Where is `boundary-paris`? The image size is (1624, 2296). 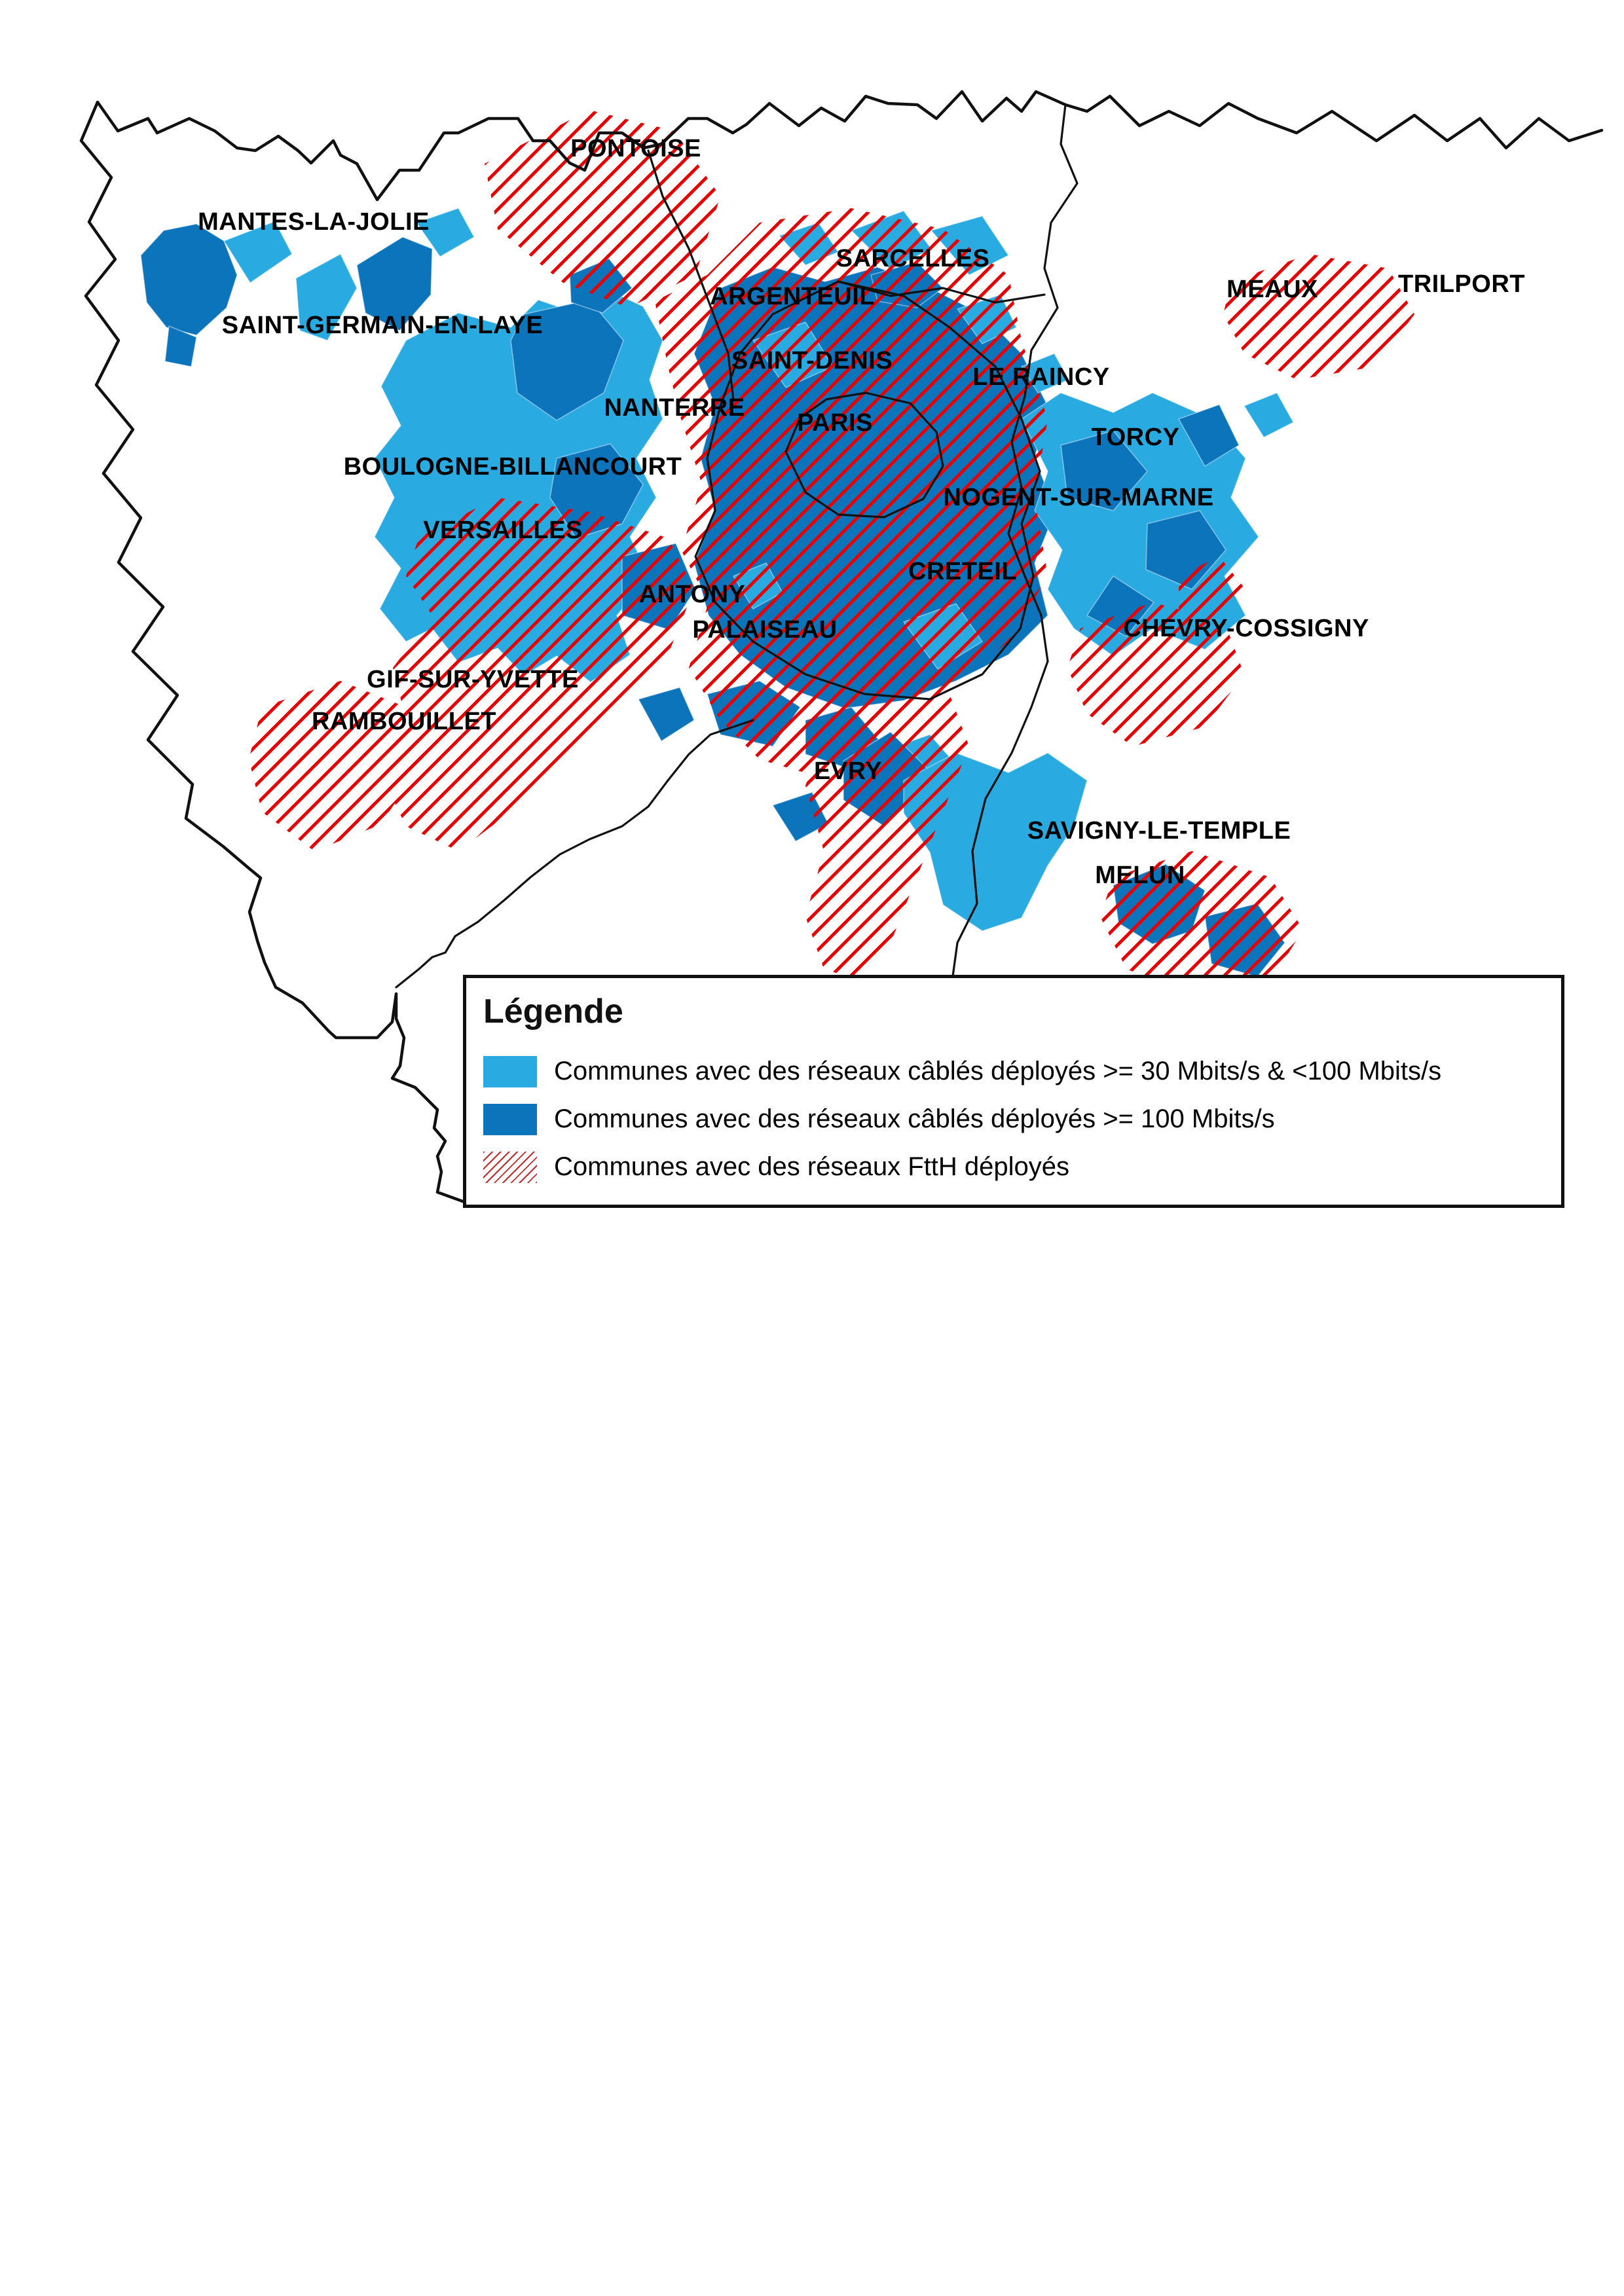 boundary-paris is located at coordinates (864, 455).